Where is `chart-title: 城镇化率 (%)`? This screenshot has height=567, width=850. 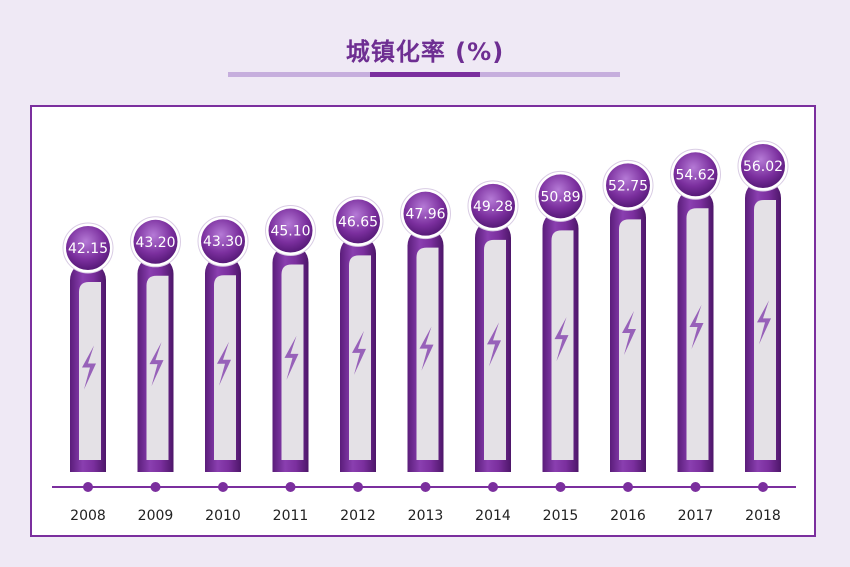 chart-title: 城镇化率 (%) is located at coordinates (425, 52).